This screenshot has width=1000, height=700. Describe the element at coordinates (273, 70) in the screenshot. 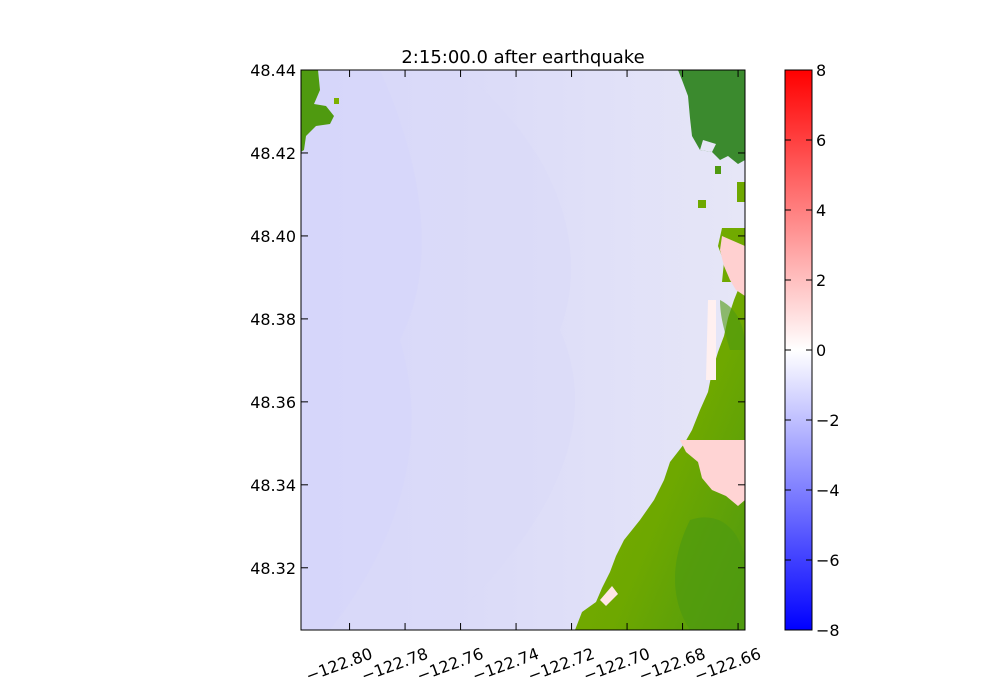

I see `y-tick-label: 48.44` at that location.